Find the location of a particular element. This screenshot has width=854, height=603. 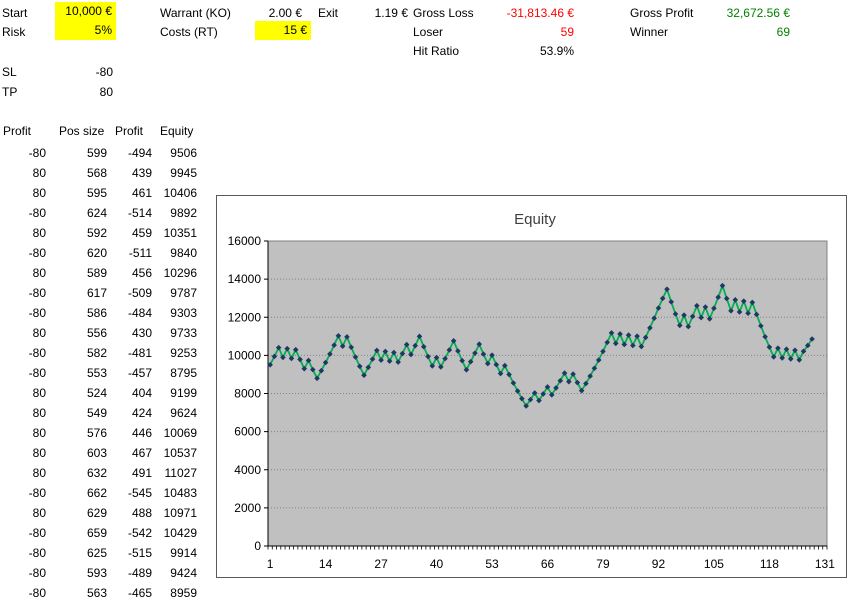

table-row: 80 589 456 10296 is located at coordinates (98, 273).